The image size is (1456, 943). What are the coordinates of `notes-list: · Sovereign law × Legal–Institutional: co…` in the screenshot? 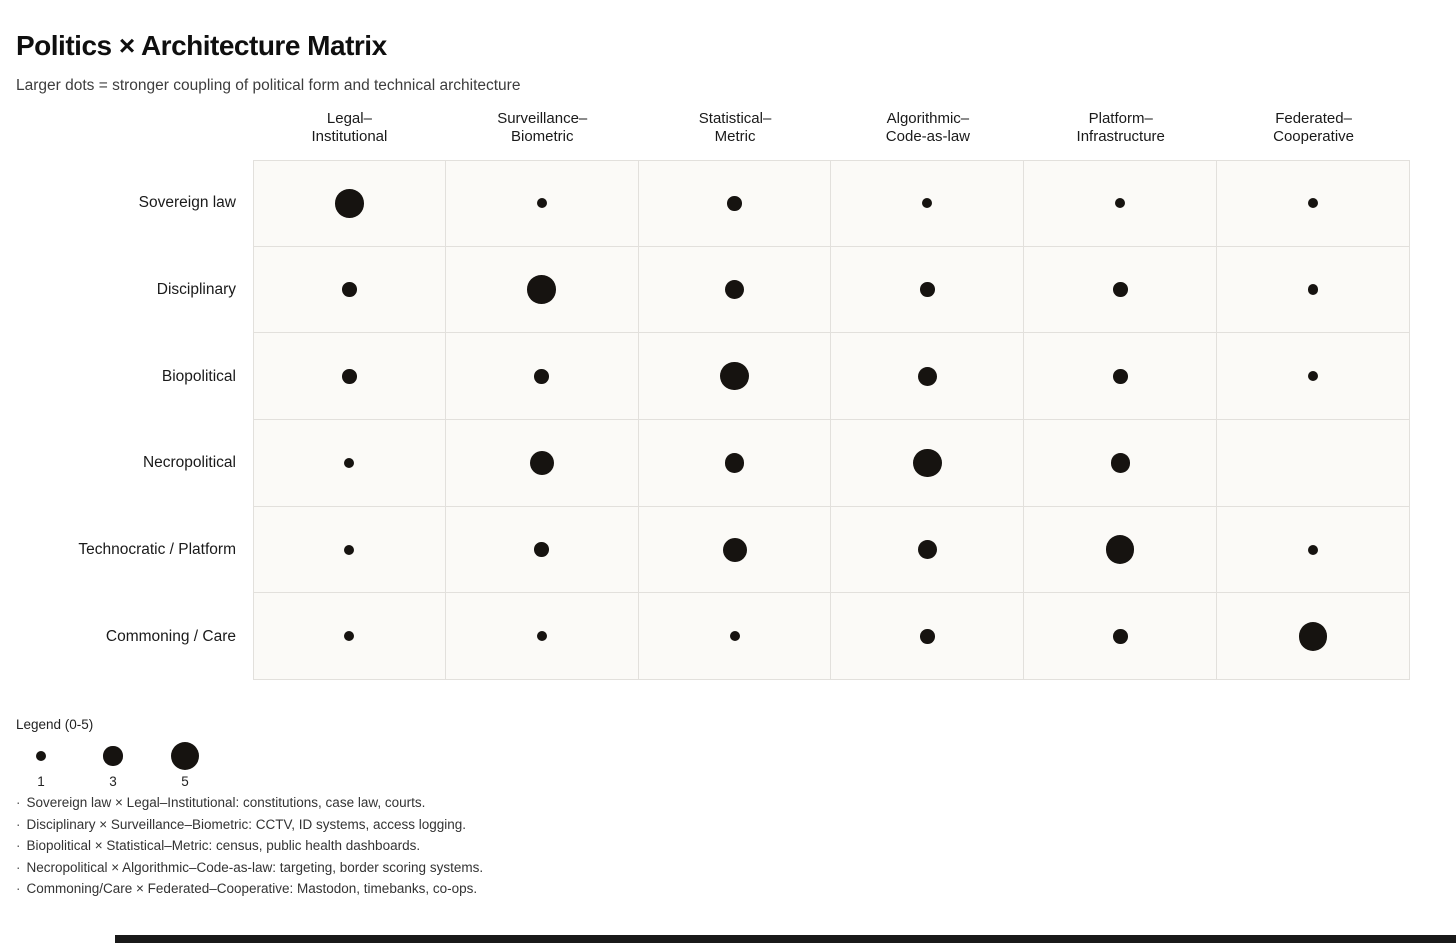 It's located at (249, 846).